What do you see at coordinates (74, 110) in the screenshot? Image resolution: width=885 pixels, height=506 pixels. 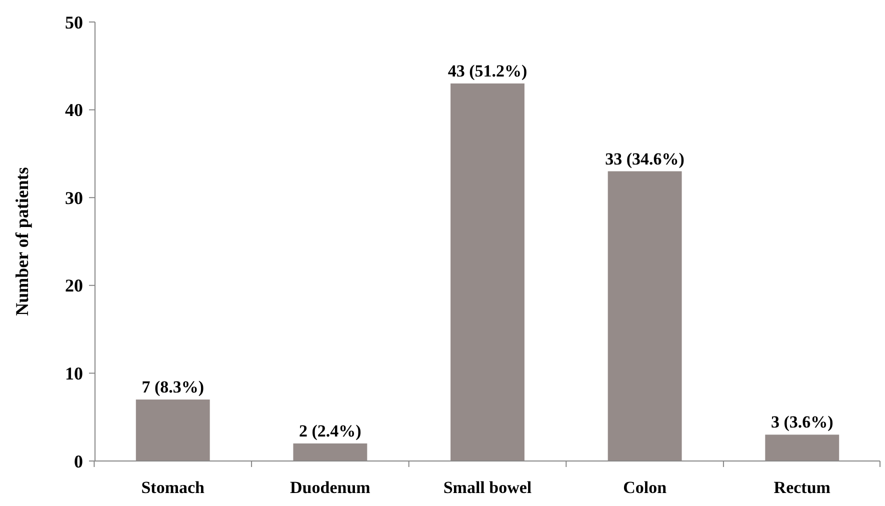 I see `y-tick-label: 40` at bounding box center [74, 110].